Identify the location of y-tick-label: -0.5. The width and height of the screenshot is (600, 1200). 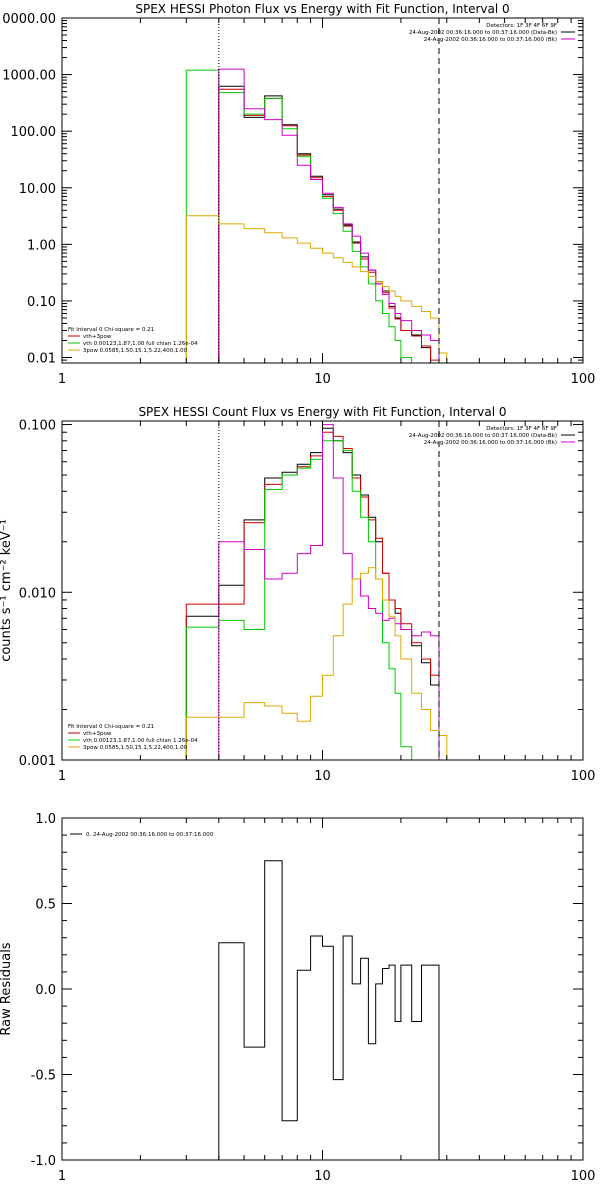
(43, 1076).